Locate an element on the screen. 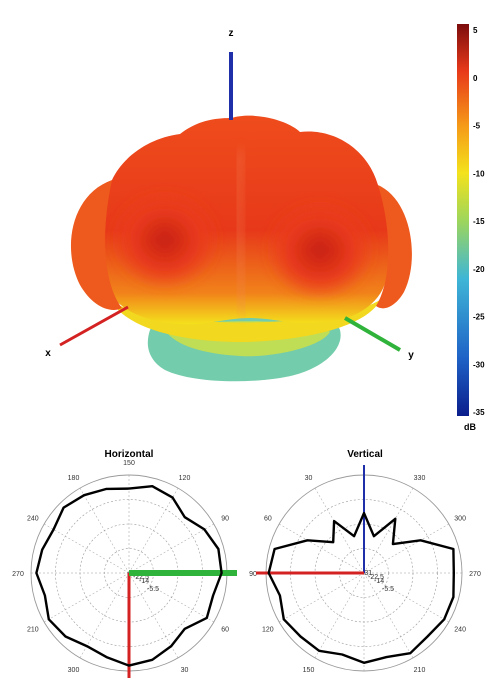 This screenshot has height=682, width=491. colorbar-tick-label: -25 is located at coordinates (479, 317).